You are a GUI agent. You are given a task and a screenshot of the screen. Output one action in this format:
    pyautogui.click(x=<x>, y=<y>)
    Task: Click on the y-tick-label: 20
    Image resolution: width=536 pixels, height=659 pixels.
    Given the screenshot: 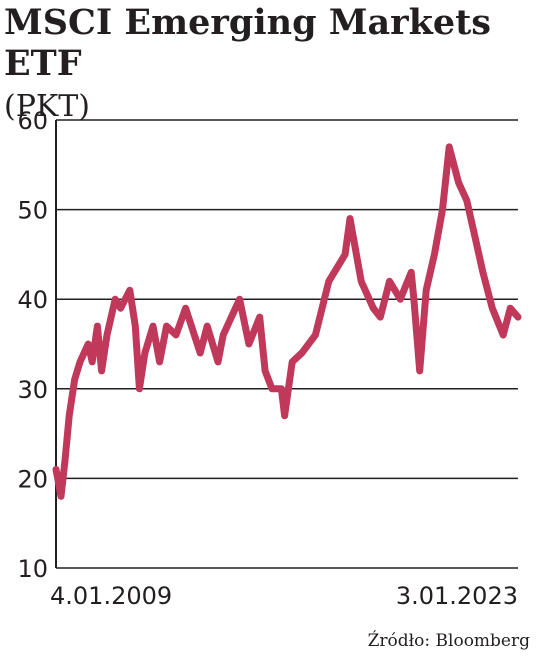 What is the action you would take?
    pyautogui.click(x=32, y=479)
    